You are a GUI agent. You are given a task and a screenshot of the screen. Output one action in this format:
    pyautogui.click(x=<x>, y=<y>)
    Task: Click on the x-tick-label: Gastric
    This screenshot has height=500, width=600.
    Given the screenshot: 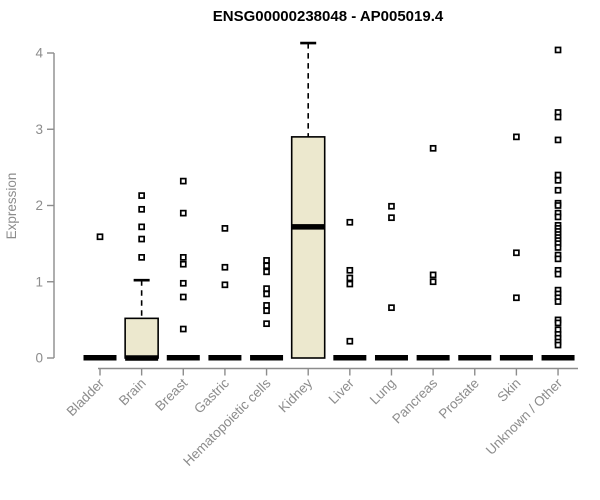 What is the action you would take?
    pyautogui.click(x=211, y=395)
    